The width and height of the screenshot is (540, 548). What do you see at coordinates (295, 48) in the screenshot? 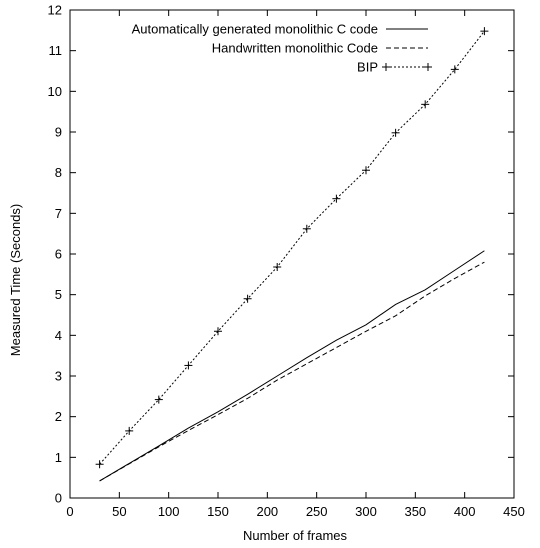
I see `legend-label-2: Handwritten monolithic Code` at bounding box center [295, 48].